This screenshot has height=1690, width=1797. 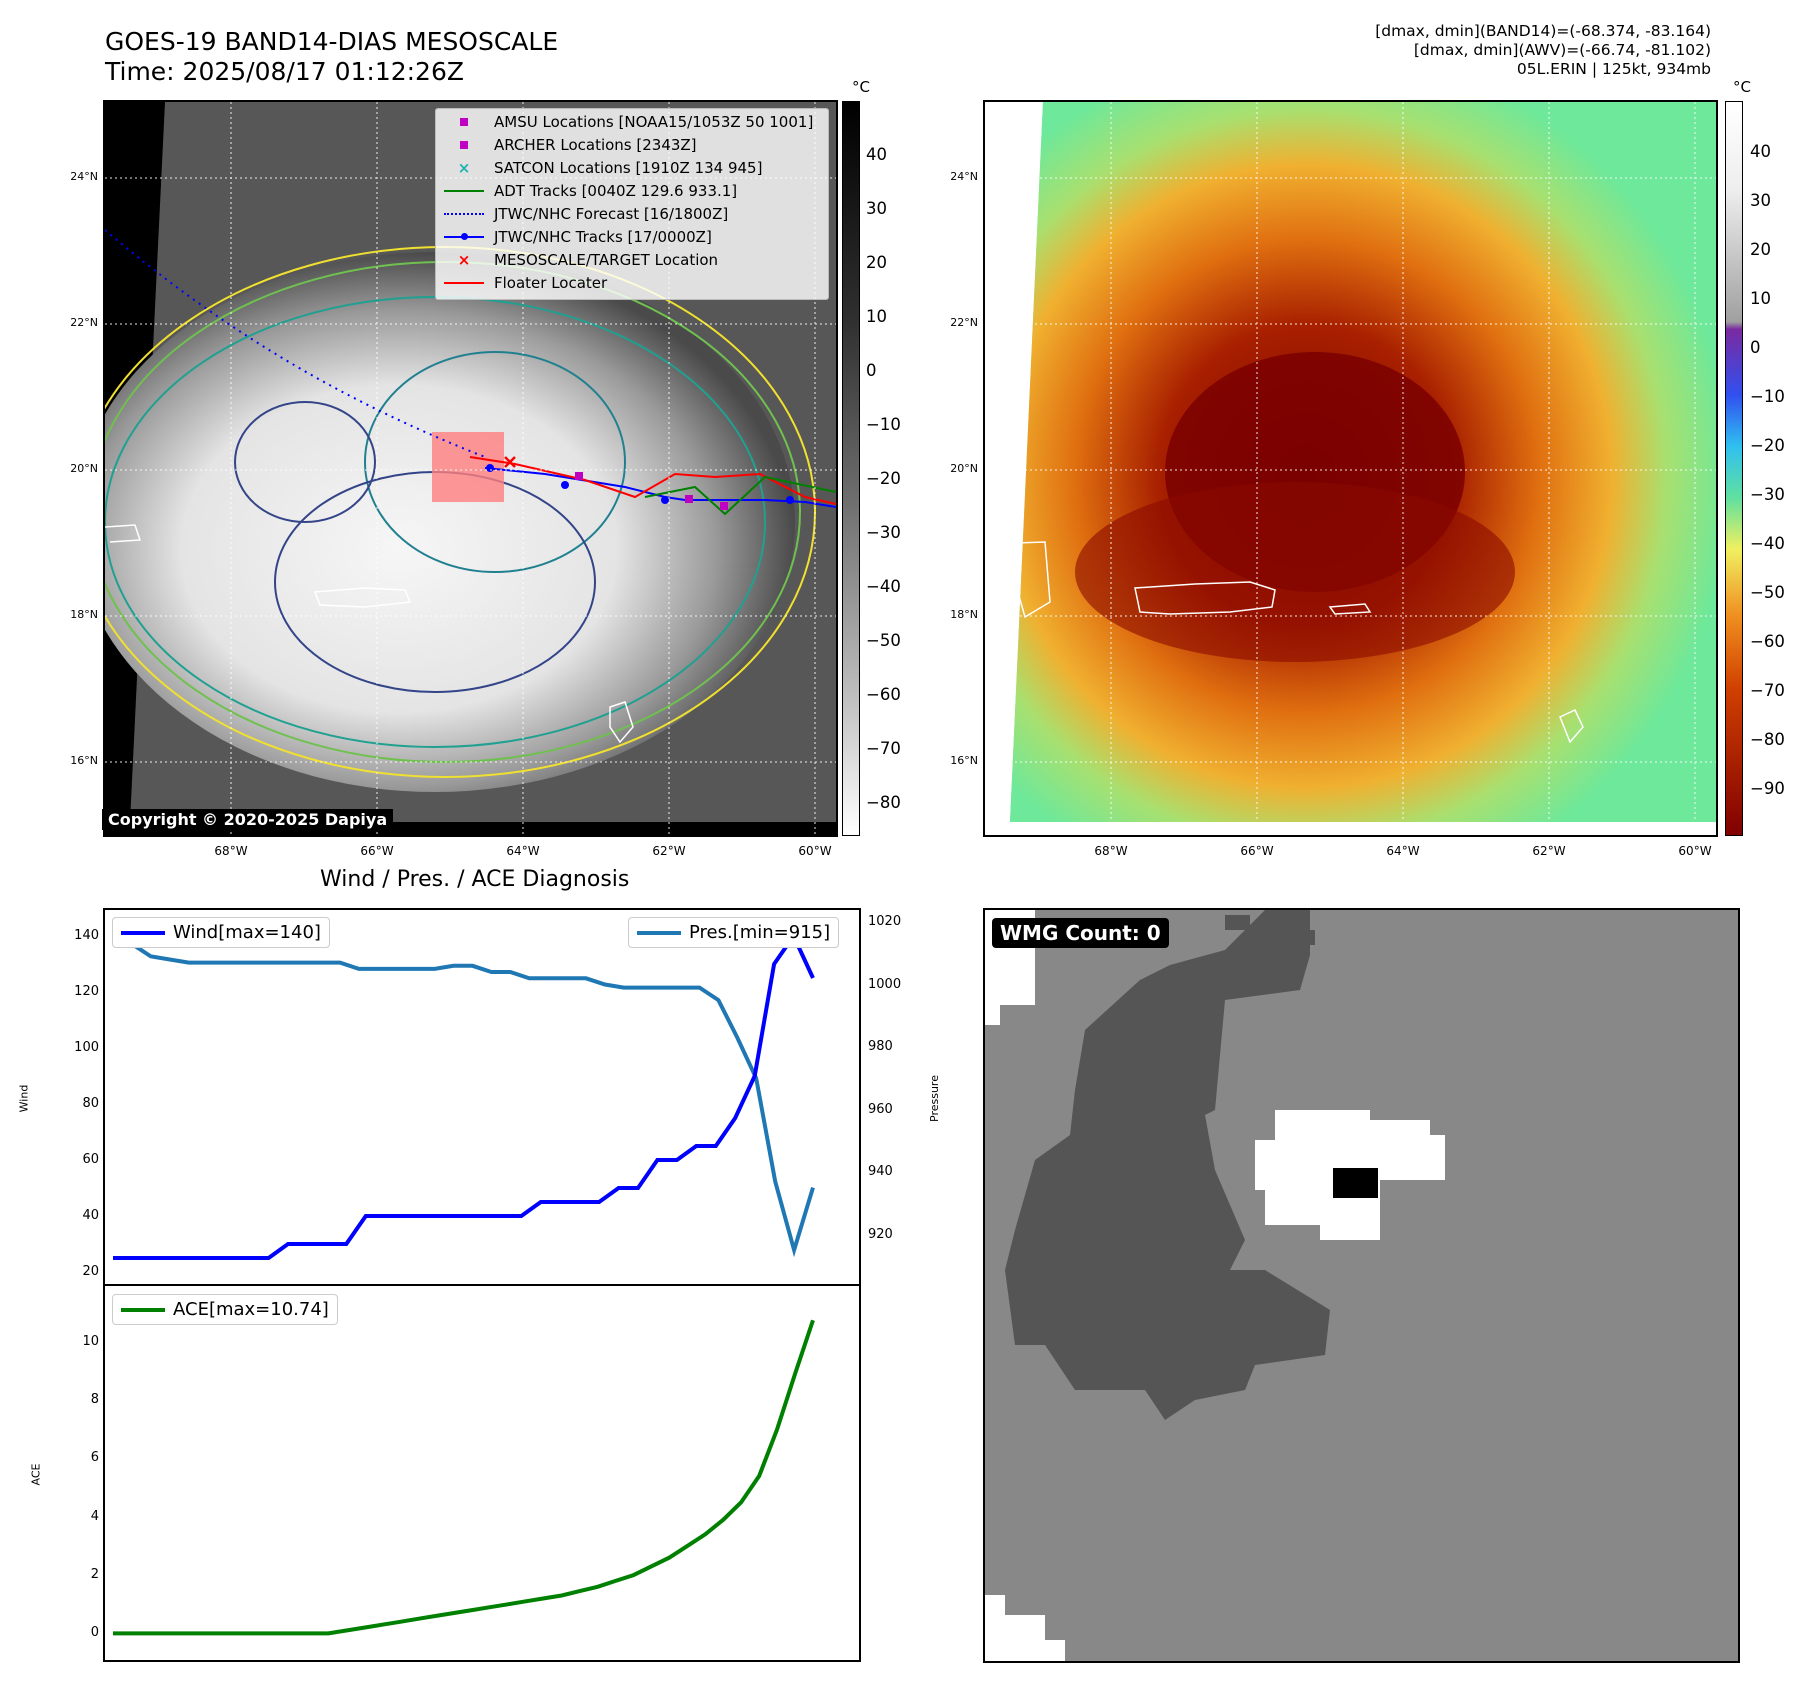 What do you see at coordinates (1734, 468) in the screenshot?
I see `right-colorbar` at bounding box center [1734, 468].